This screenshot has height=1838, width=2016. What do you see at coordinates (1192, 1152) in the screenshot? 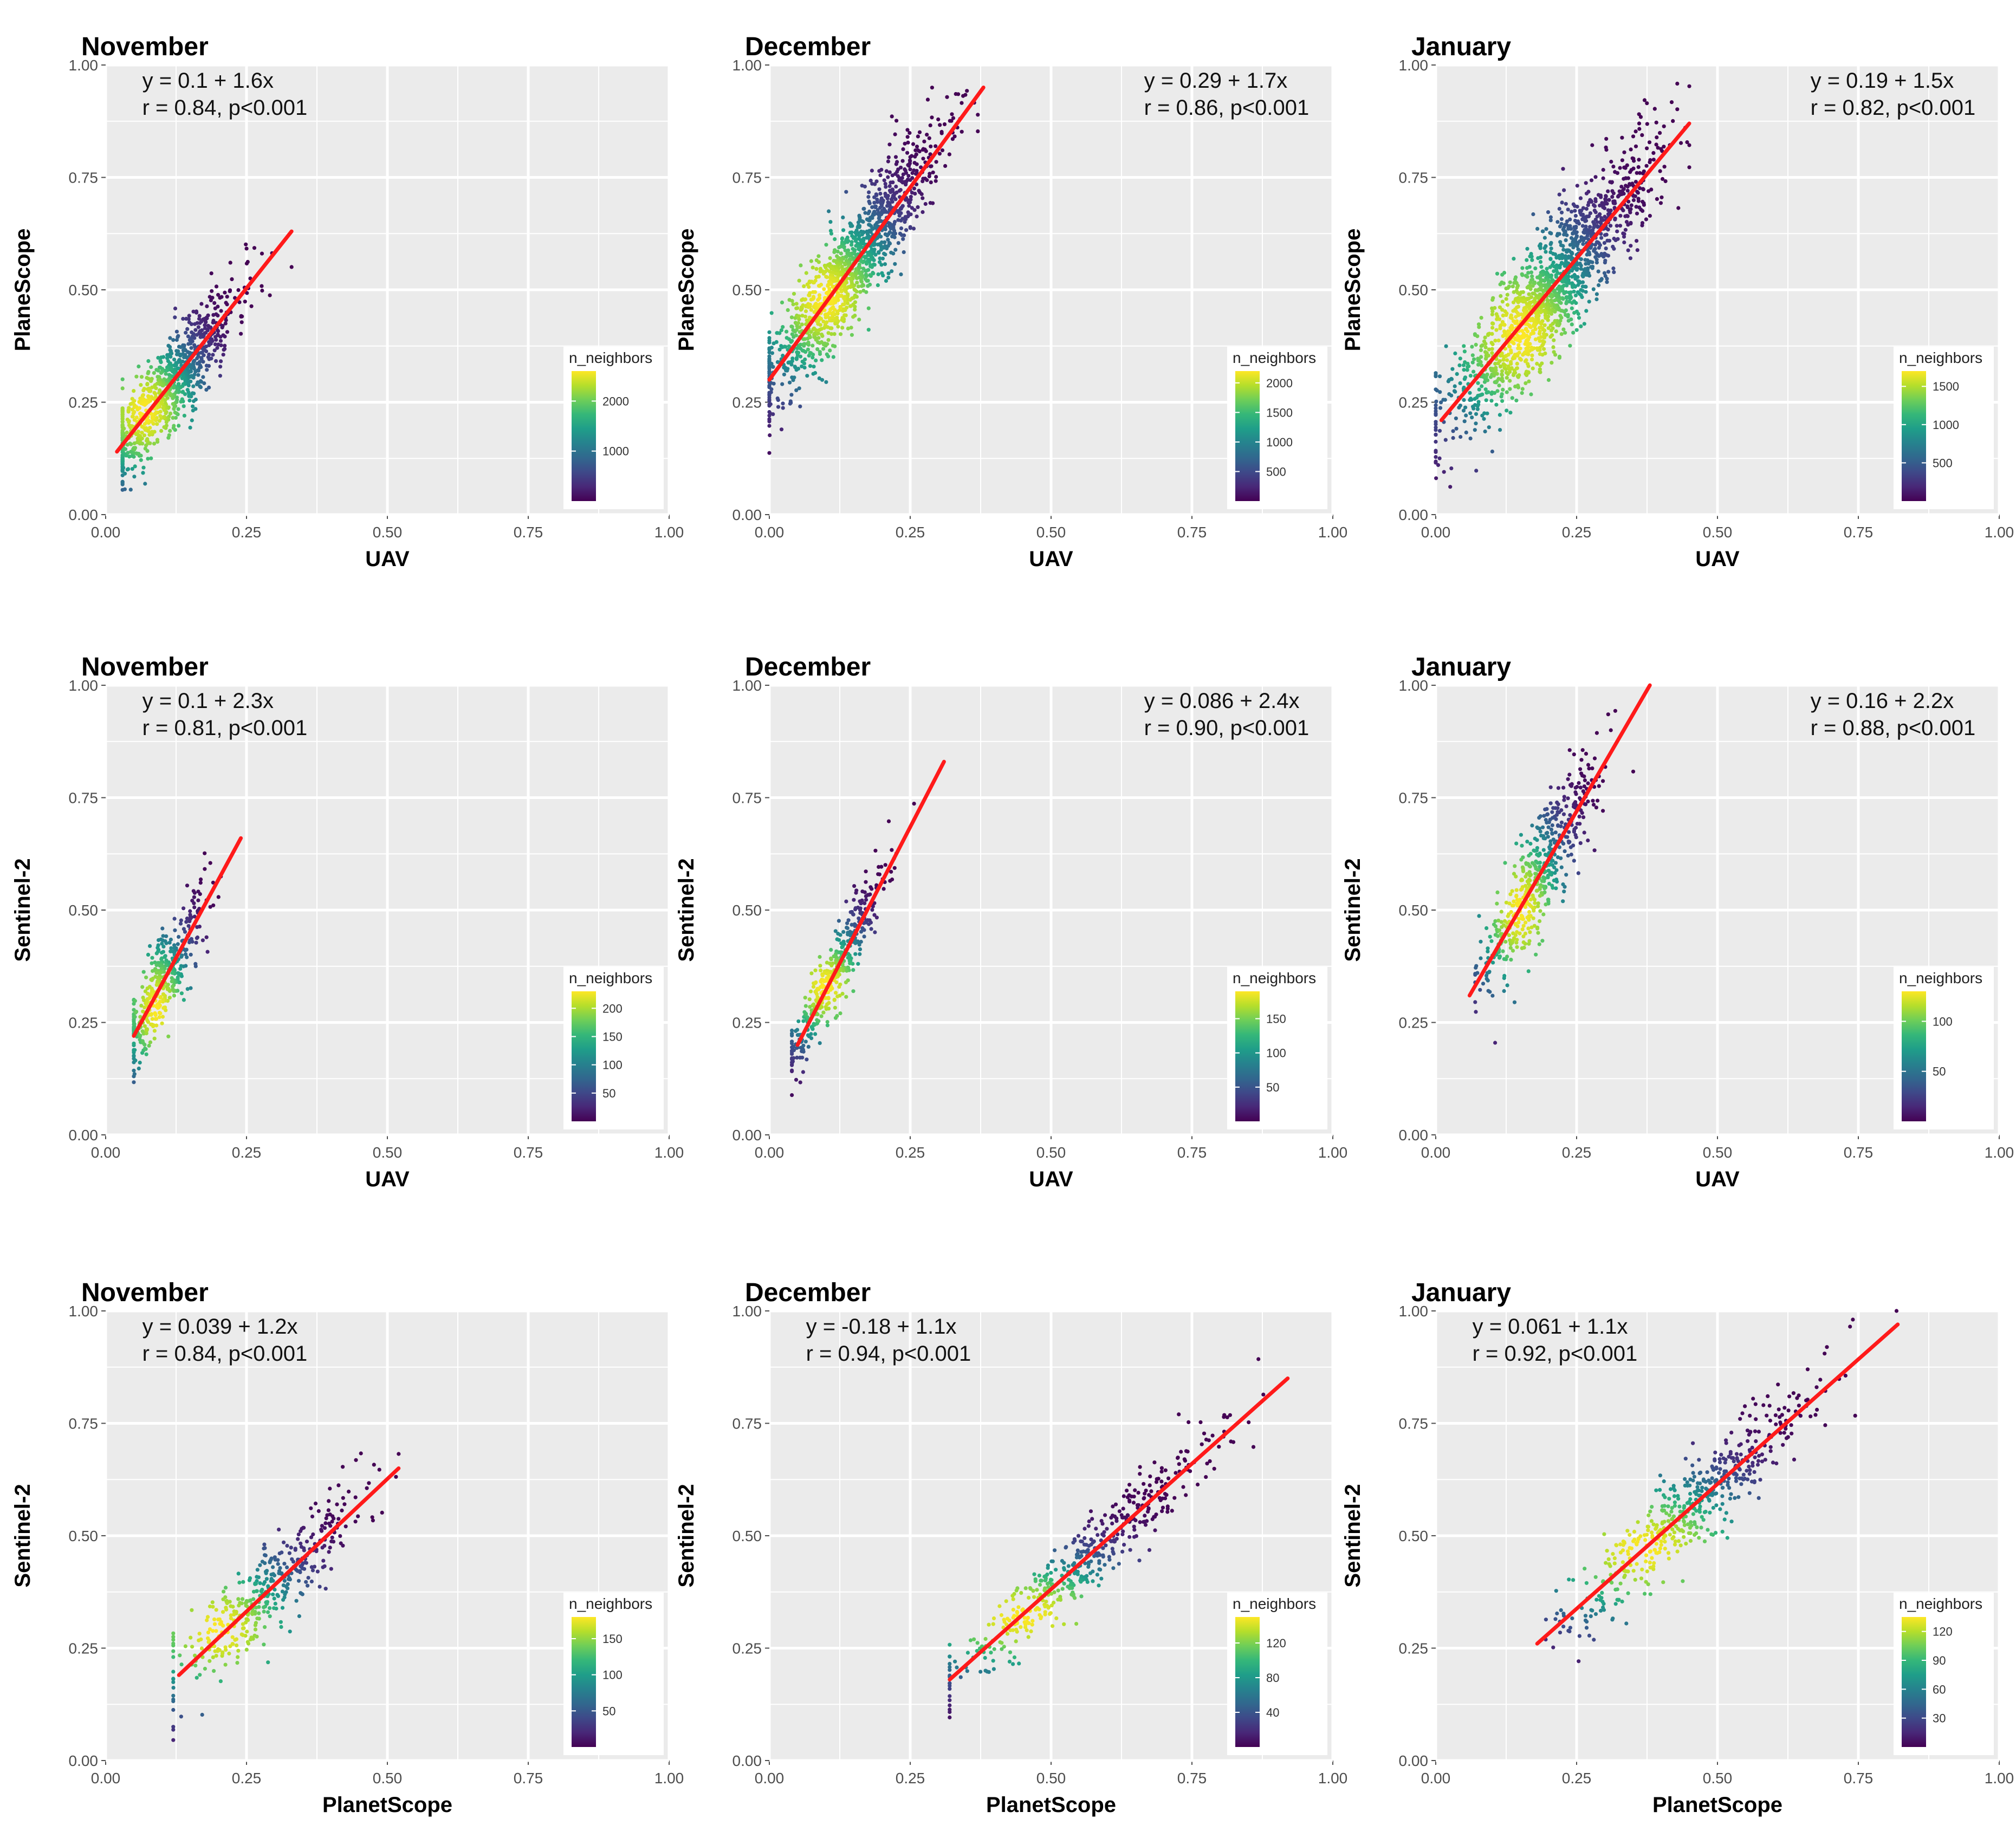
I see `x-tick-label: 0.75` at bounding box center [1192, 1152].